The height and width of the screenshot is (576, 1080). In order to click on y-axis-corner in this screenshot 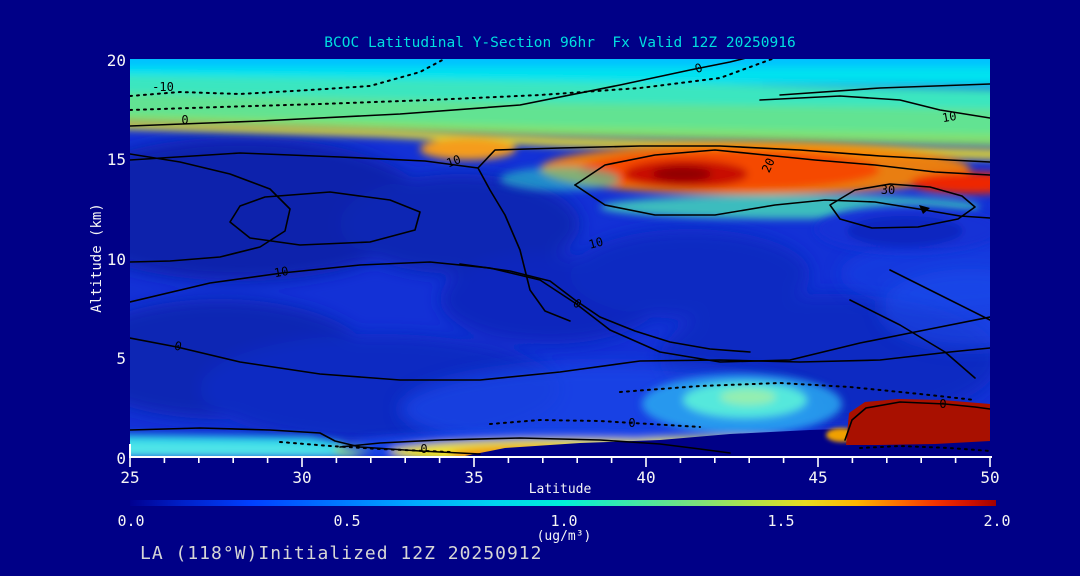, I will do `click(130, 450)`.